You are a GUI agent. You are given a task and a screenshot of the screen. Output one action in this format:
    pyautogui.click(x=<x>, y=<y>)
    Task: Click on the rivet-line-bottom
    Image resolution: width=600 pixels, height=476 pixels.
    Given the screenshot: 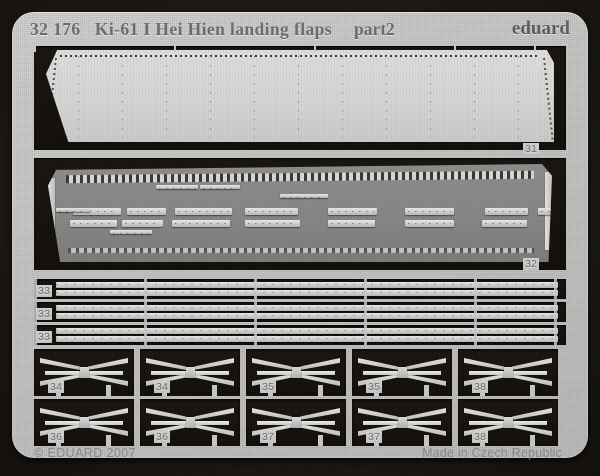 What is the action you would take?
    pyautogui.click(x=301, y=250)
    